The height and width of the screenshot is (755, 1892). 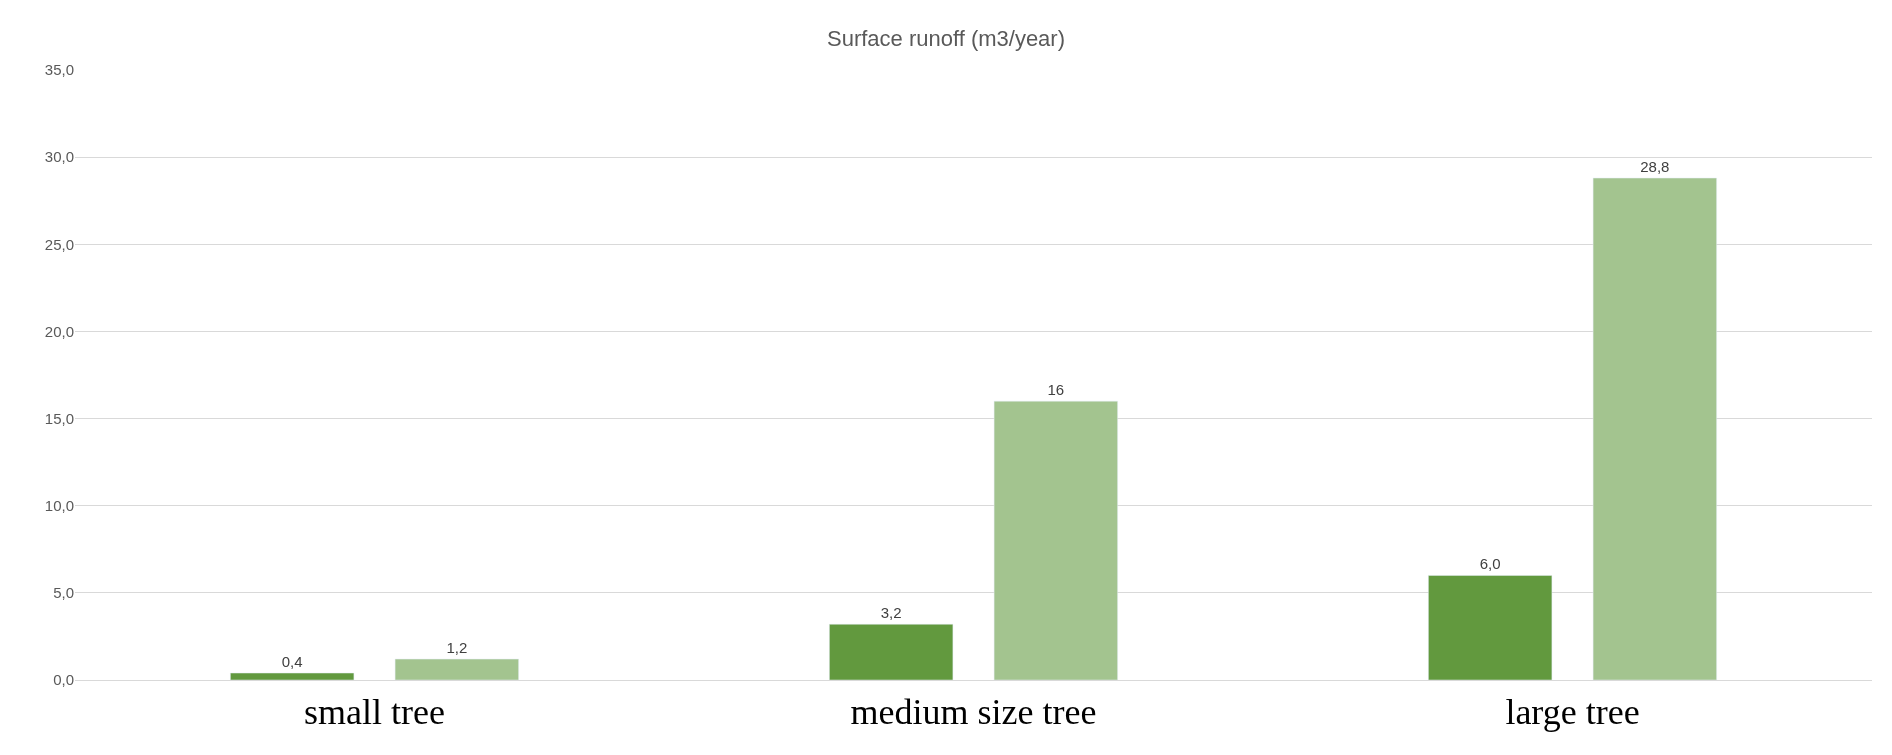 I want to click on y-tick-label: 25,0, so click(x=59, y=244).